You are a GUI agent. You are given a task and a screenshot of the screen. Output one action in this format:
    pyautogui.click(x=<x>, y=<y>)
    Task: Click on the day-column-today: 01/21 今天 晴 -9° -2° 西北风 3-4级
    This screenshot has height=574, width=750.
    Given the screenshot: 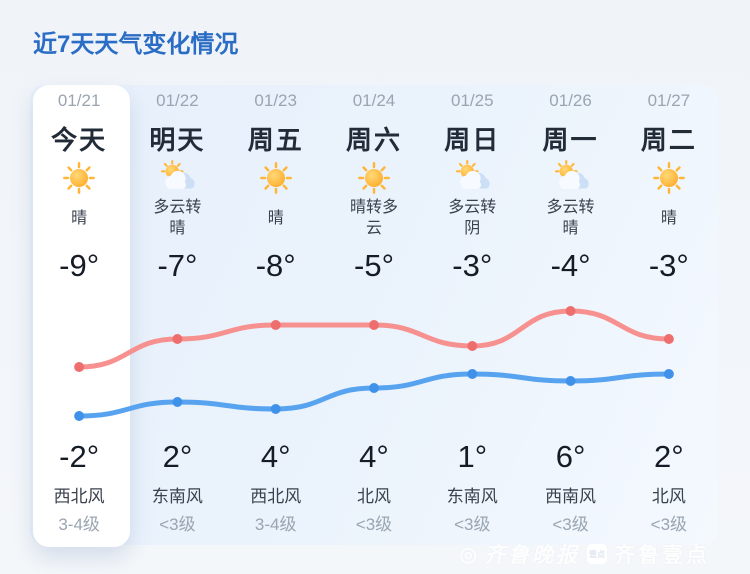 What is the action you would take?
    pyautogui.click(x=79, y=315)
    